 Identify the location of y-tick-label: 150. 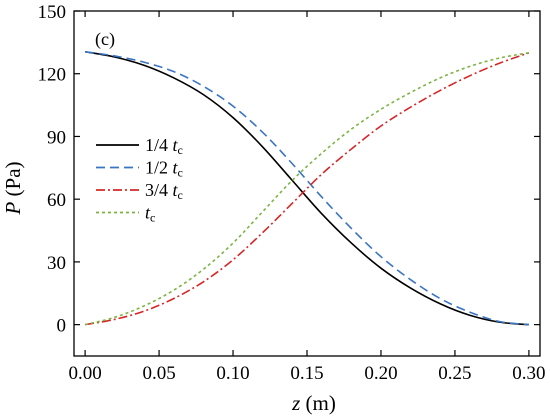
(52, 12).